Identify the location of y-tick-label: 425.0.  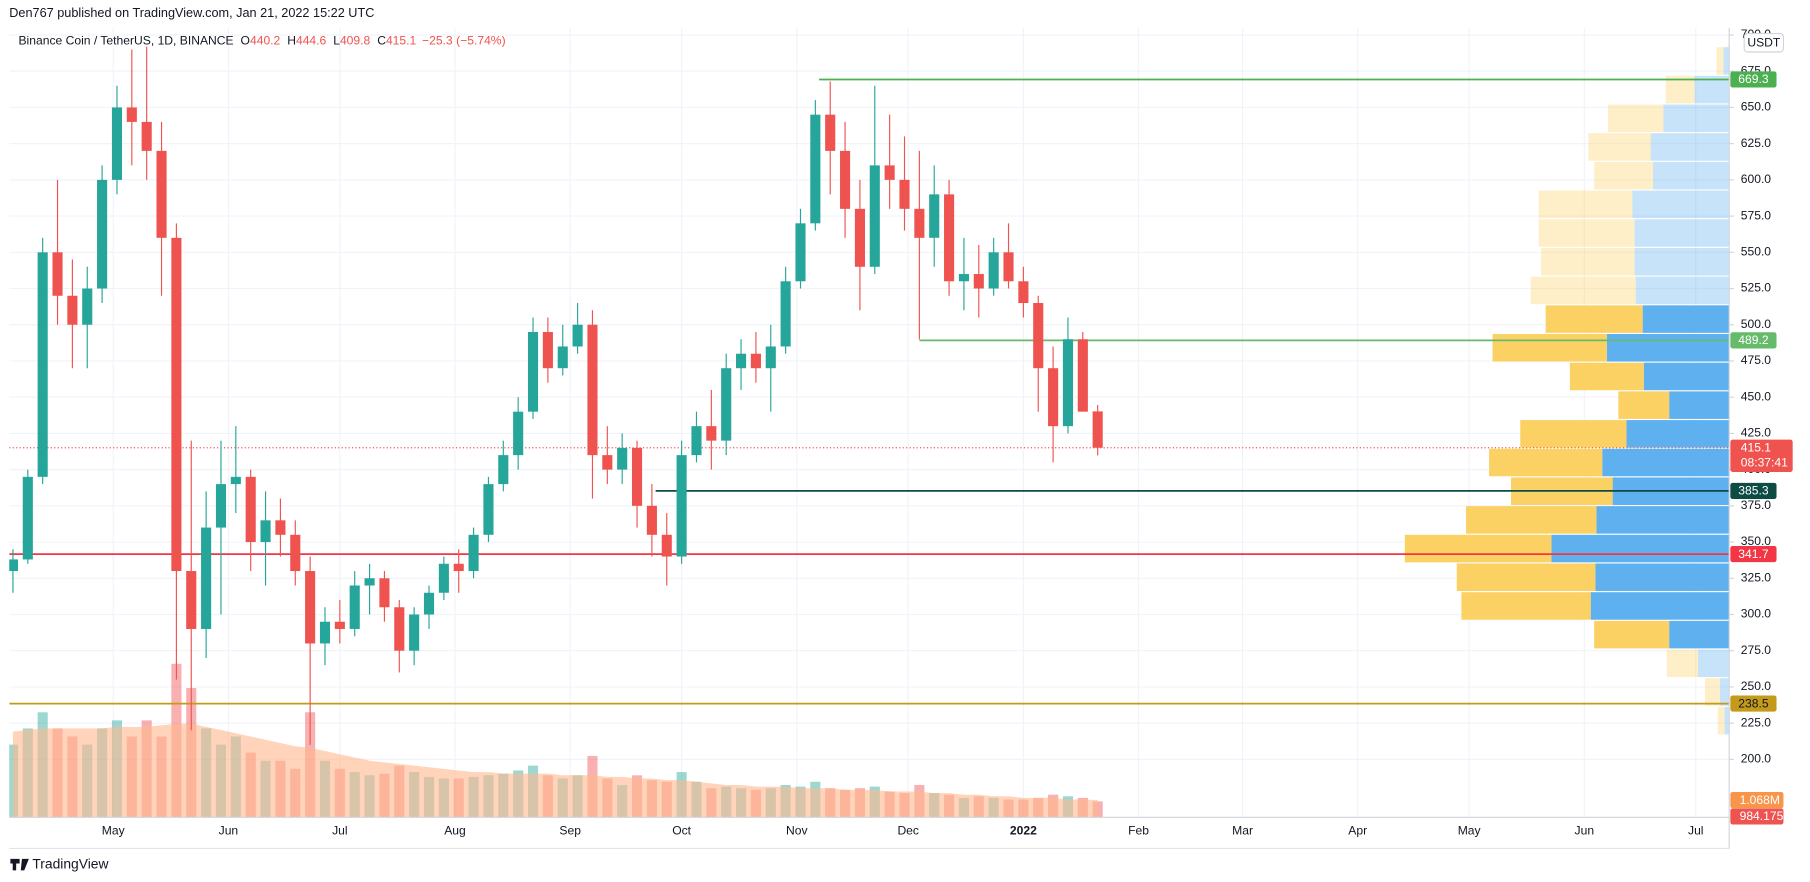
(1756, 433).